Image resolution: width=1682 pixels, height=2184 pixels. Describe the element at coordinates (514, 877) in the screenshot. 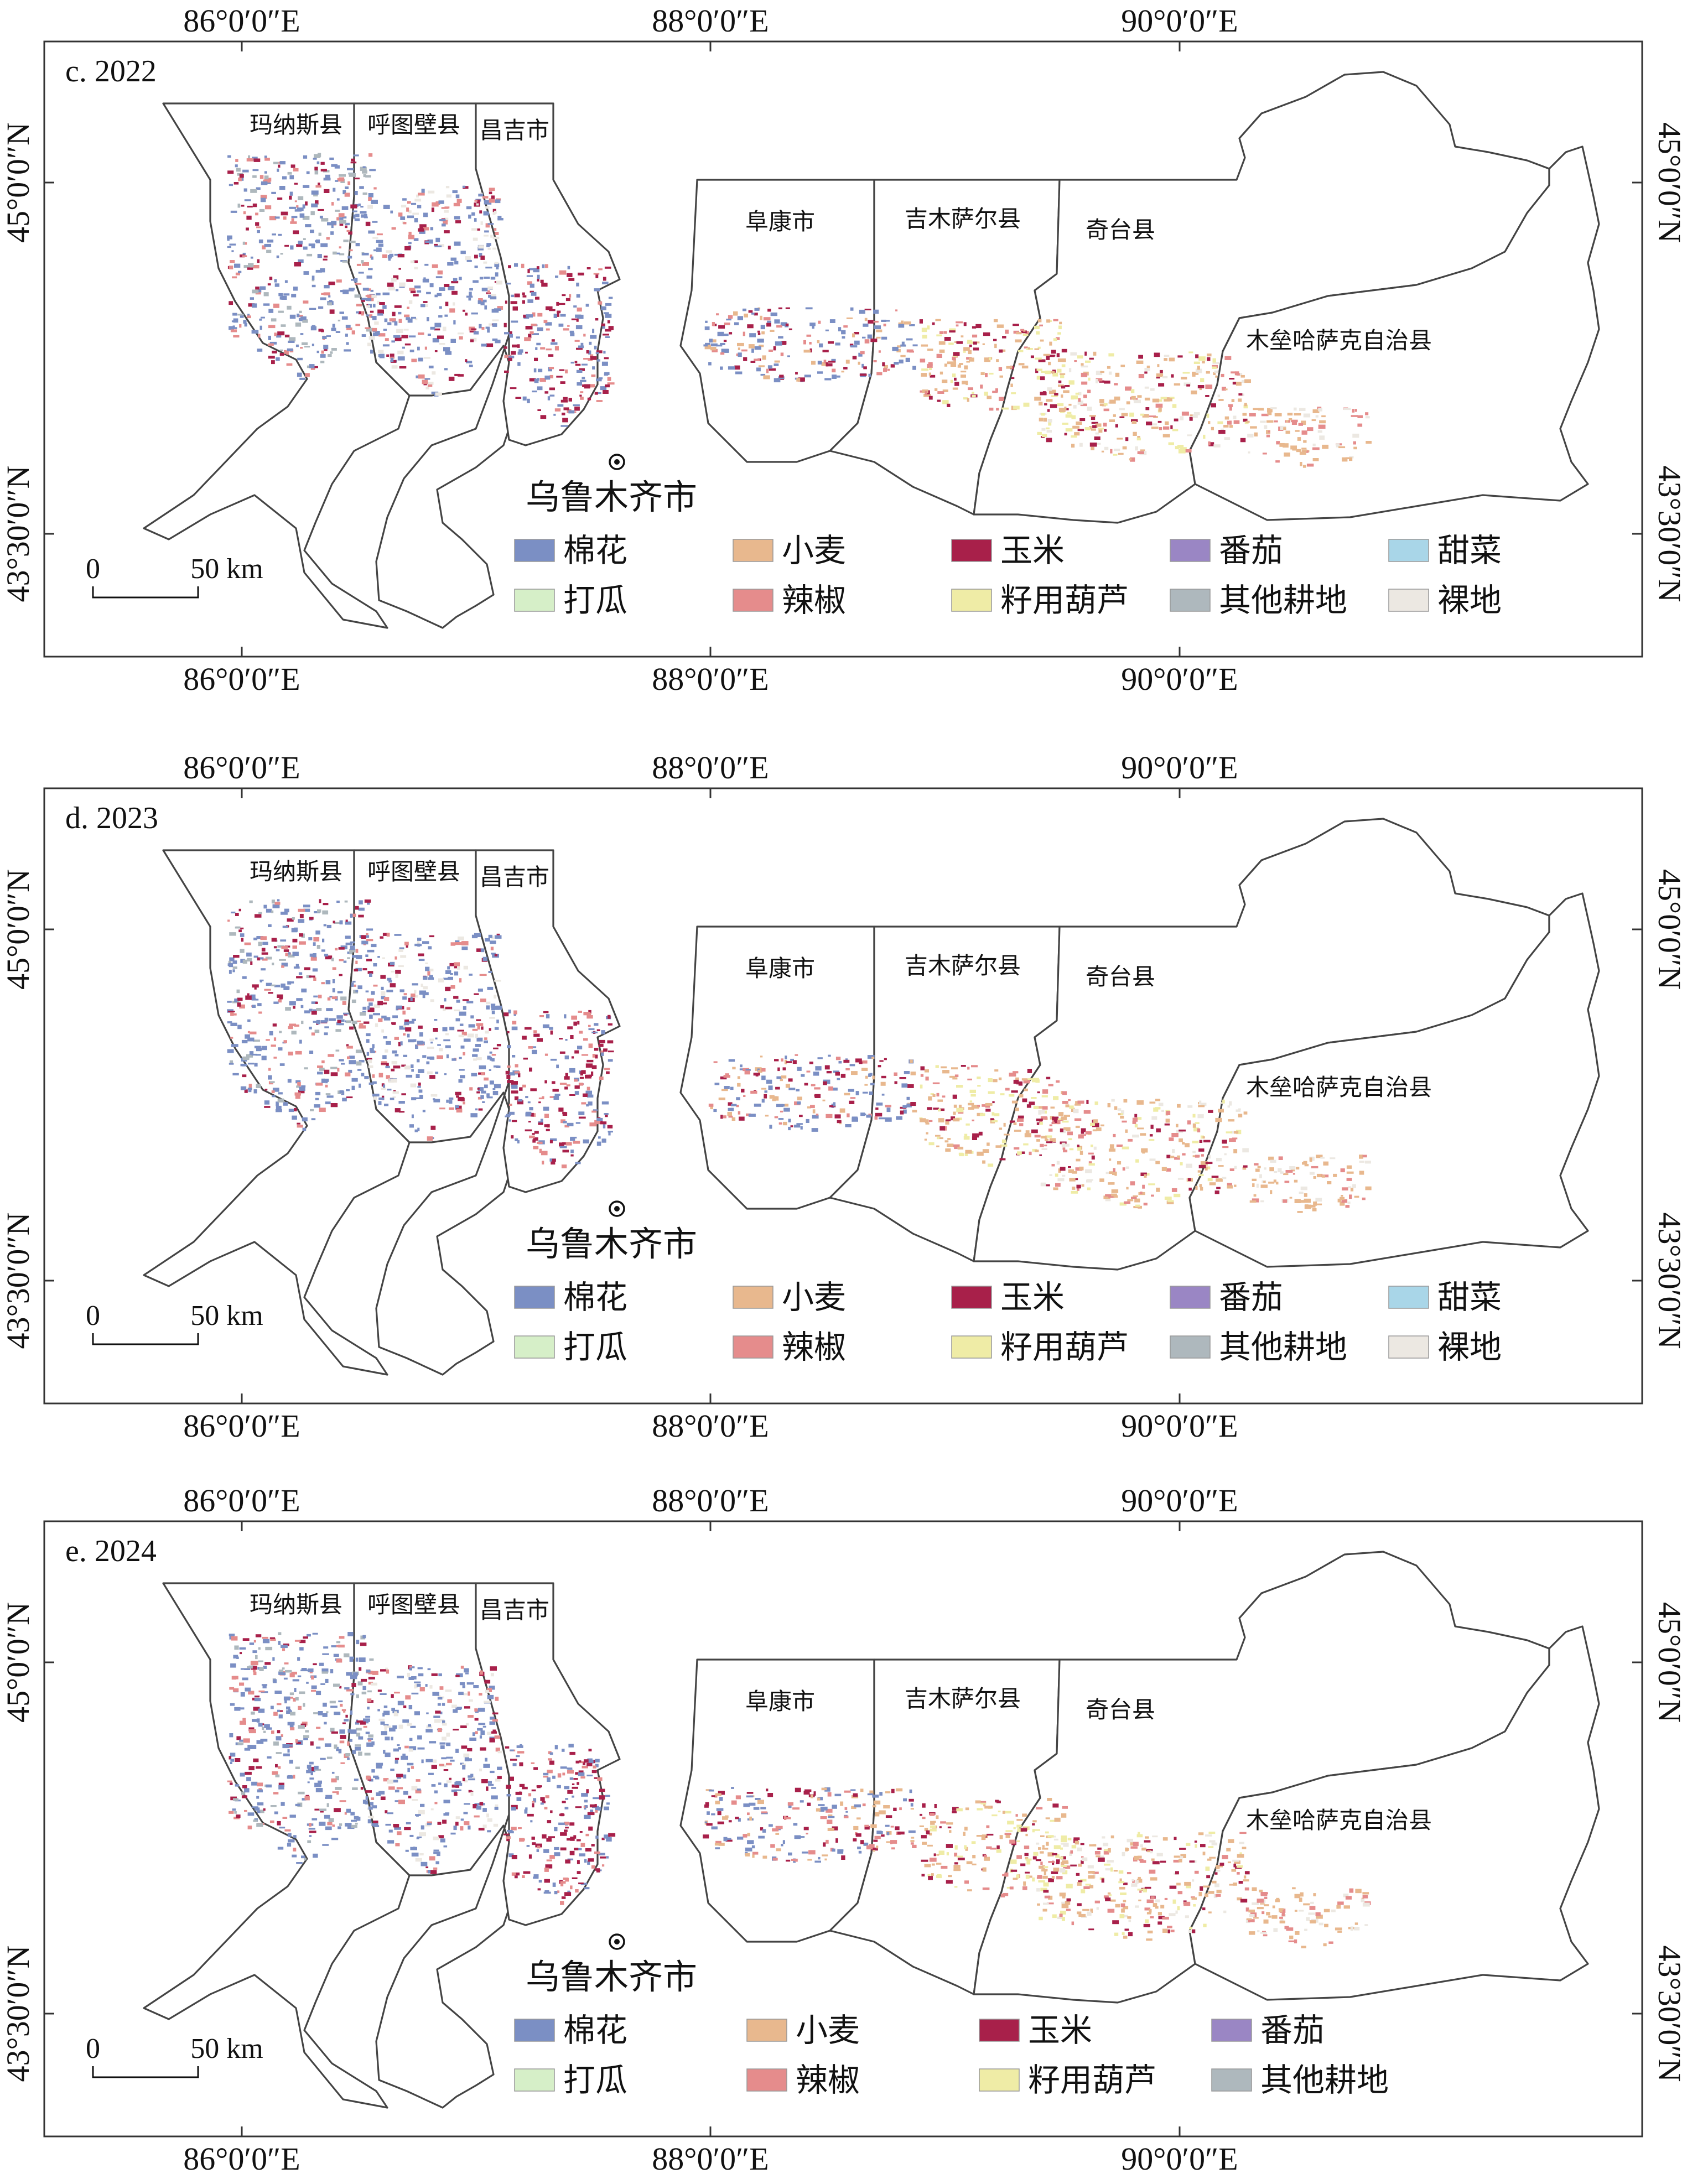

I see `county-label: 昌吉市` at that location.